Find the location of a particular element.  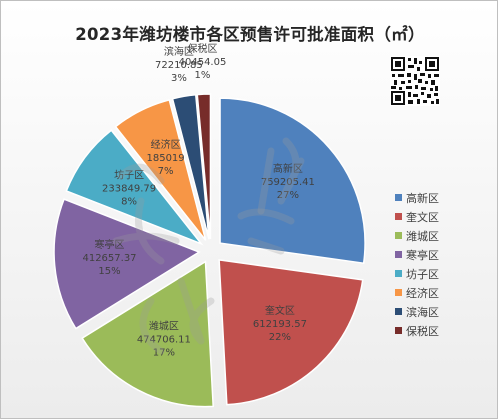

chart-title: 2023年潍坊楼市各区预售许可批准面积（㎡） is located at coordinates (250, 34).